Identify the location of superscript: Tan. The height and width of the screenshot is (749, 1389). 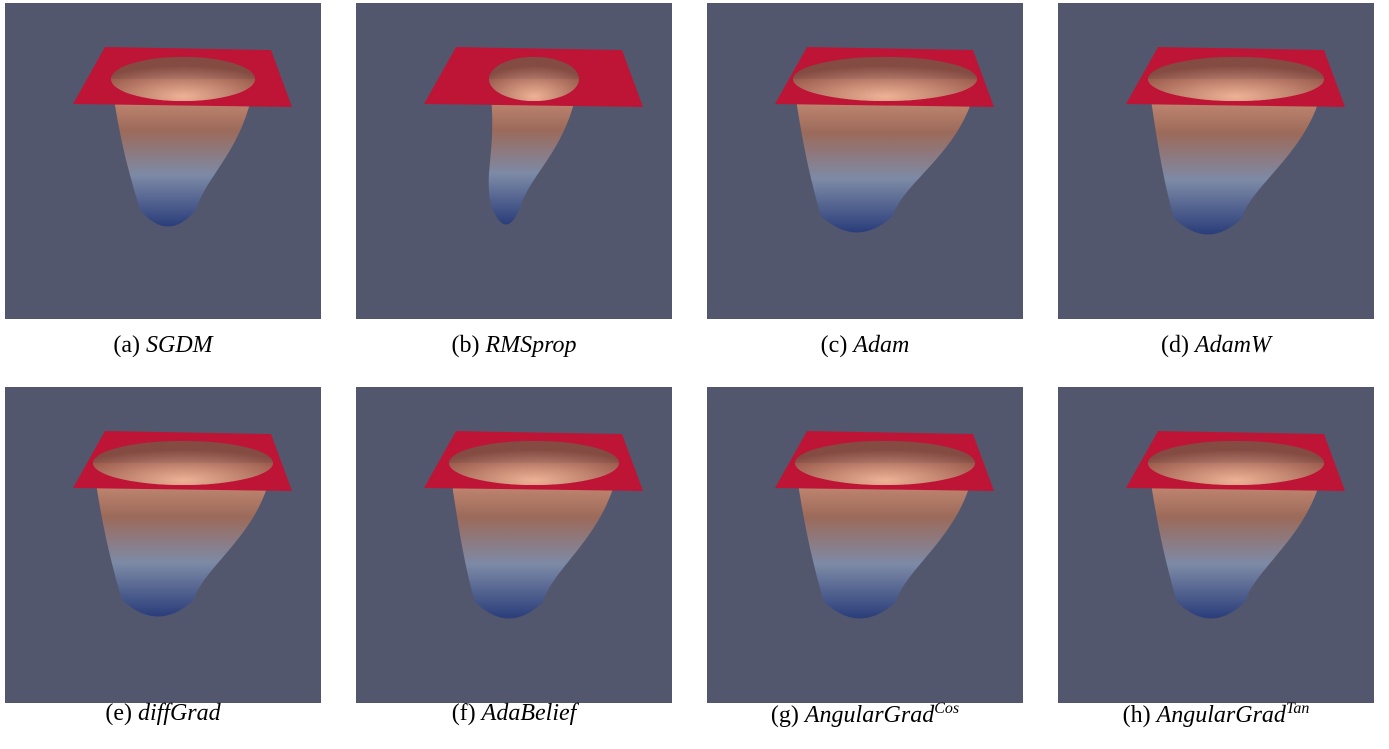
(1297, 708).